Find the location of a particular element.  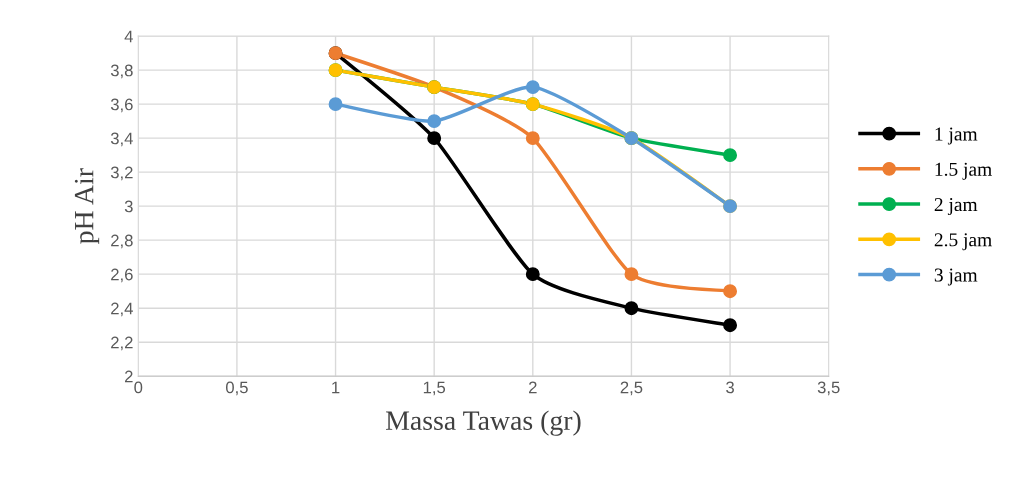

x-tick-label: 2,5 is located at coordinates (631, 388).